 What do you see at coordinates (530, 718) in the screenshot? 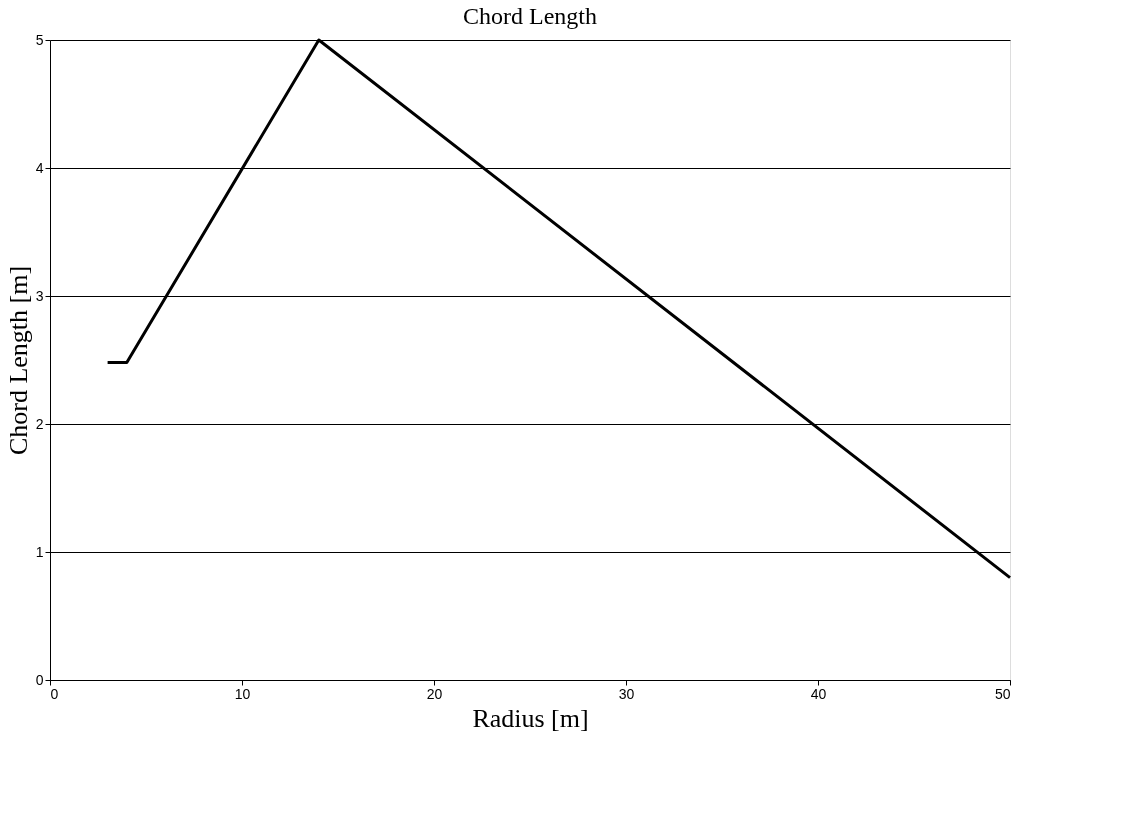
I see `x-axis-title: Radius [m]` at bounding box center [530, 718].